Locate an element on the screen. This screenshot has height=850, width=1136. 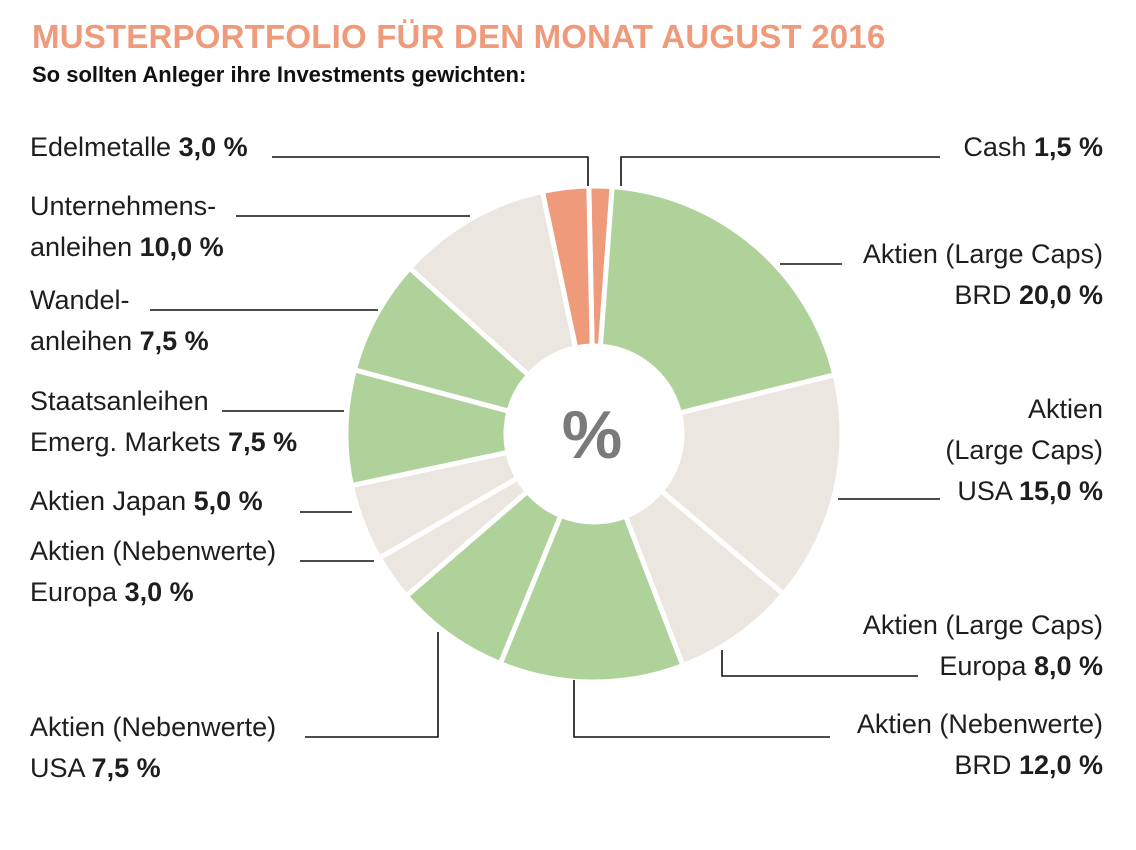
label-unternehmensanleihen: Unternehmens-anleihen 10,0 % is located at coordinates (127, 227).